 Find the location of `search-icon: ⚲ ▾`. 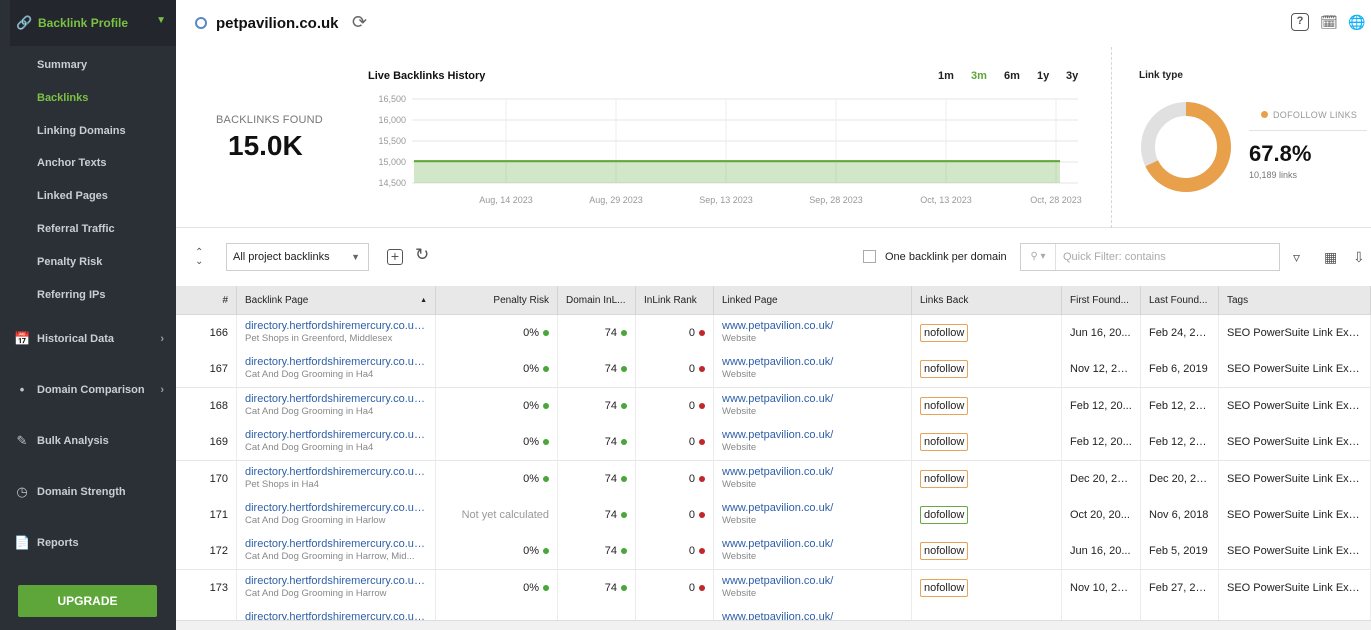

search-icon: ⚲ ▾ is located at coordinates (1038, 257).